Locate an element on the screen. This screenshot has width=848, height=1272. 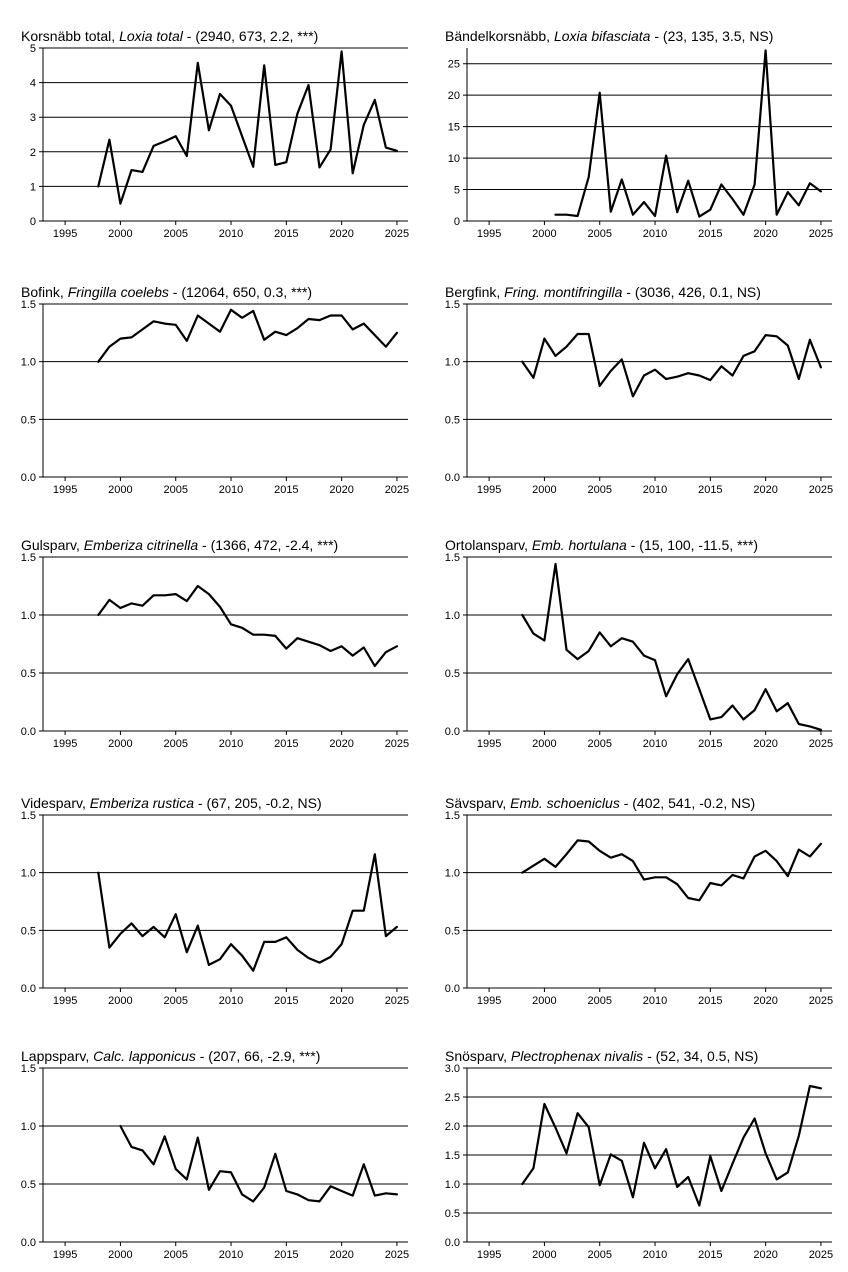
title-stats: - (52, 34, 0.5, NS) is located at coordinates (700, 1056).